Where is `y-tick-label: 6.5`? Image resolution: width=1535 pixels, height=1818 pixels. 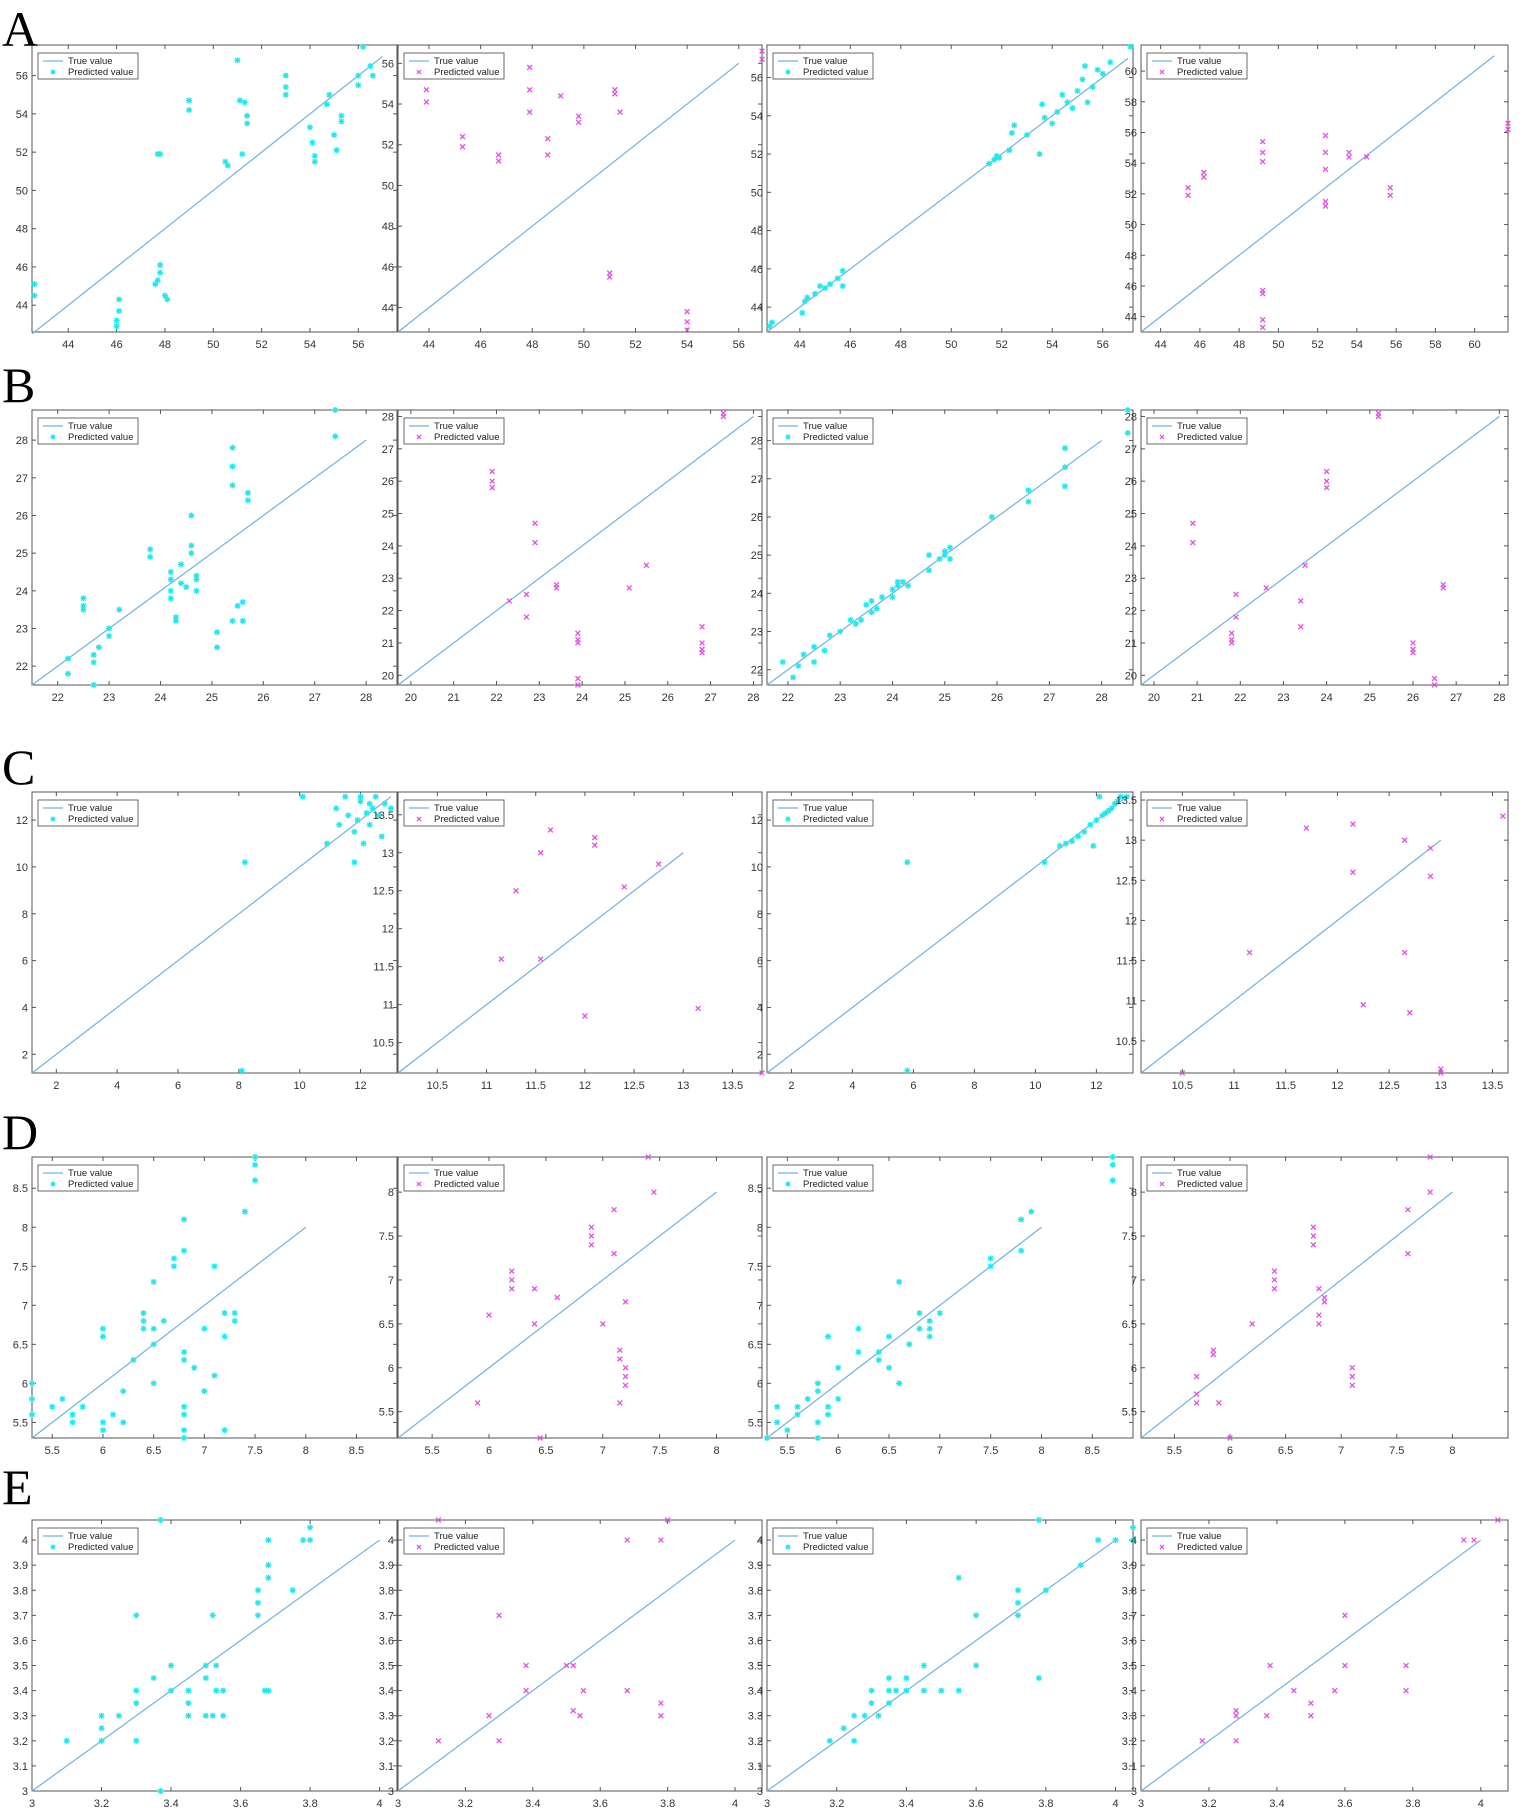
y-tick-label: 6.5 is located at coordinates (20, 1345).